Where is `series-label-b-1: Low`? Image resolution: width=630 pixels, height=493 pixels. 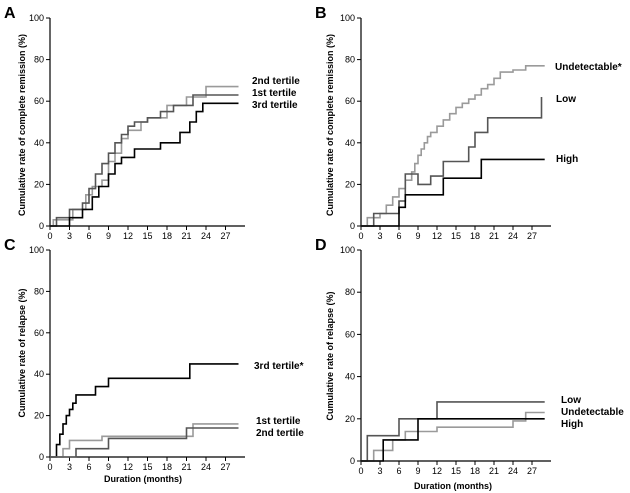 series-label-b-1: Low is located at coordinates (566, 99).